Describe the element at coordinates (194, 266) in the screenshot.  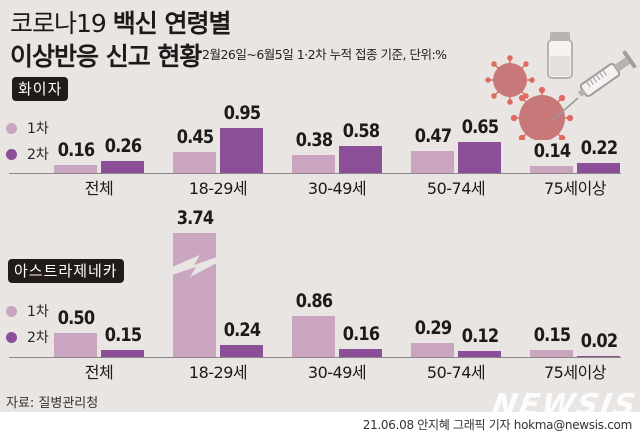
I see `axis-break-icon` at that location.